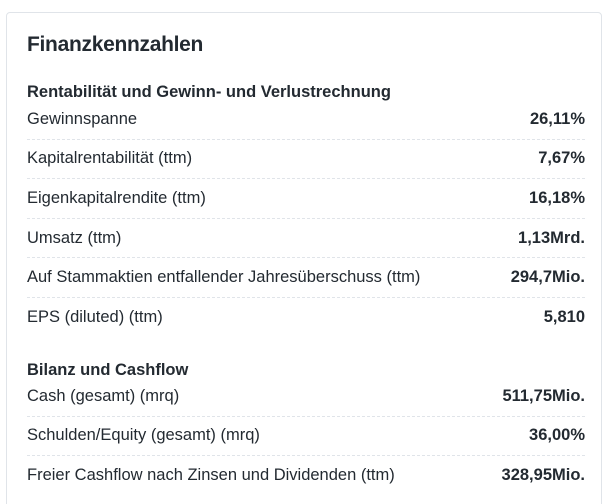 The height and width of the screenshot is (504, 616). I want to click on metric-row-return-on-assets: Kapitalrentabilität (ttm) 7,67%, so click(306, 160).